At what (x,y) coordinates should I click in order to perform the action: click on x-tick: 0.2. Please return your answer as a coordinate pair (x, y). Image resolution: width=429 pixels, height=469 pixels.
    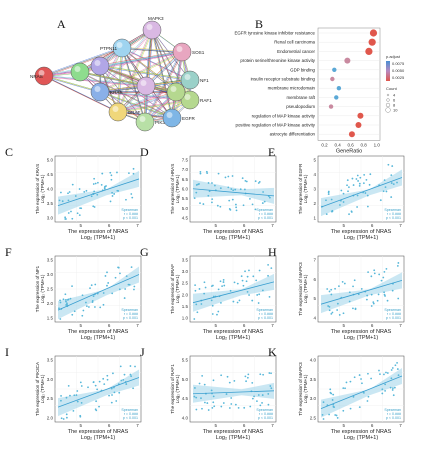
    Looking at the image, I should click on (324, 144).